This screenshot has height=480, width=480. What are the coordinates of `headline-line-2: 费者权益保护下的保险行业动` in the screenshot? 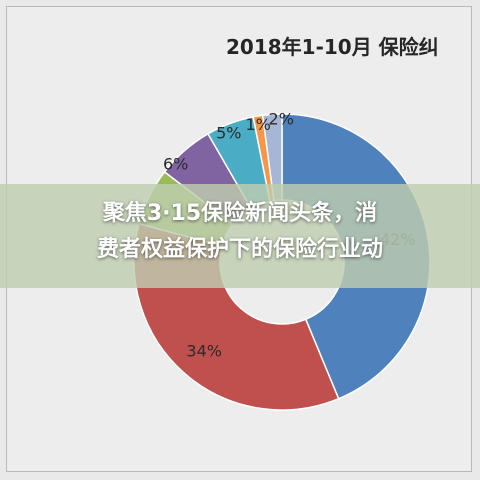 It's located at (239, 249).